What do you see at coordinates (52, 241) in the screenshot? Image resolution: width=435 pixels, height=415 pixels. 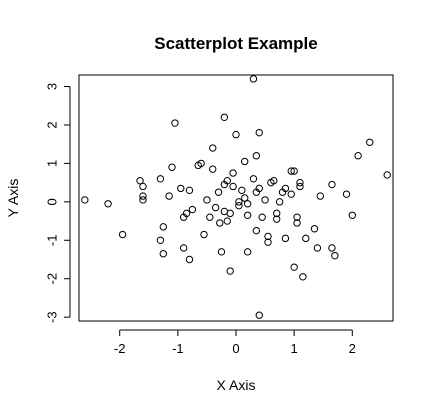 I see `y-tick-label: -1` at bounding box center [52, 241].